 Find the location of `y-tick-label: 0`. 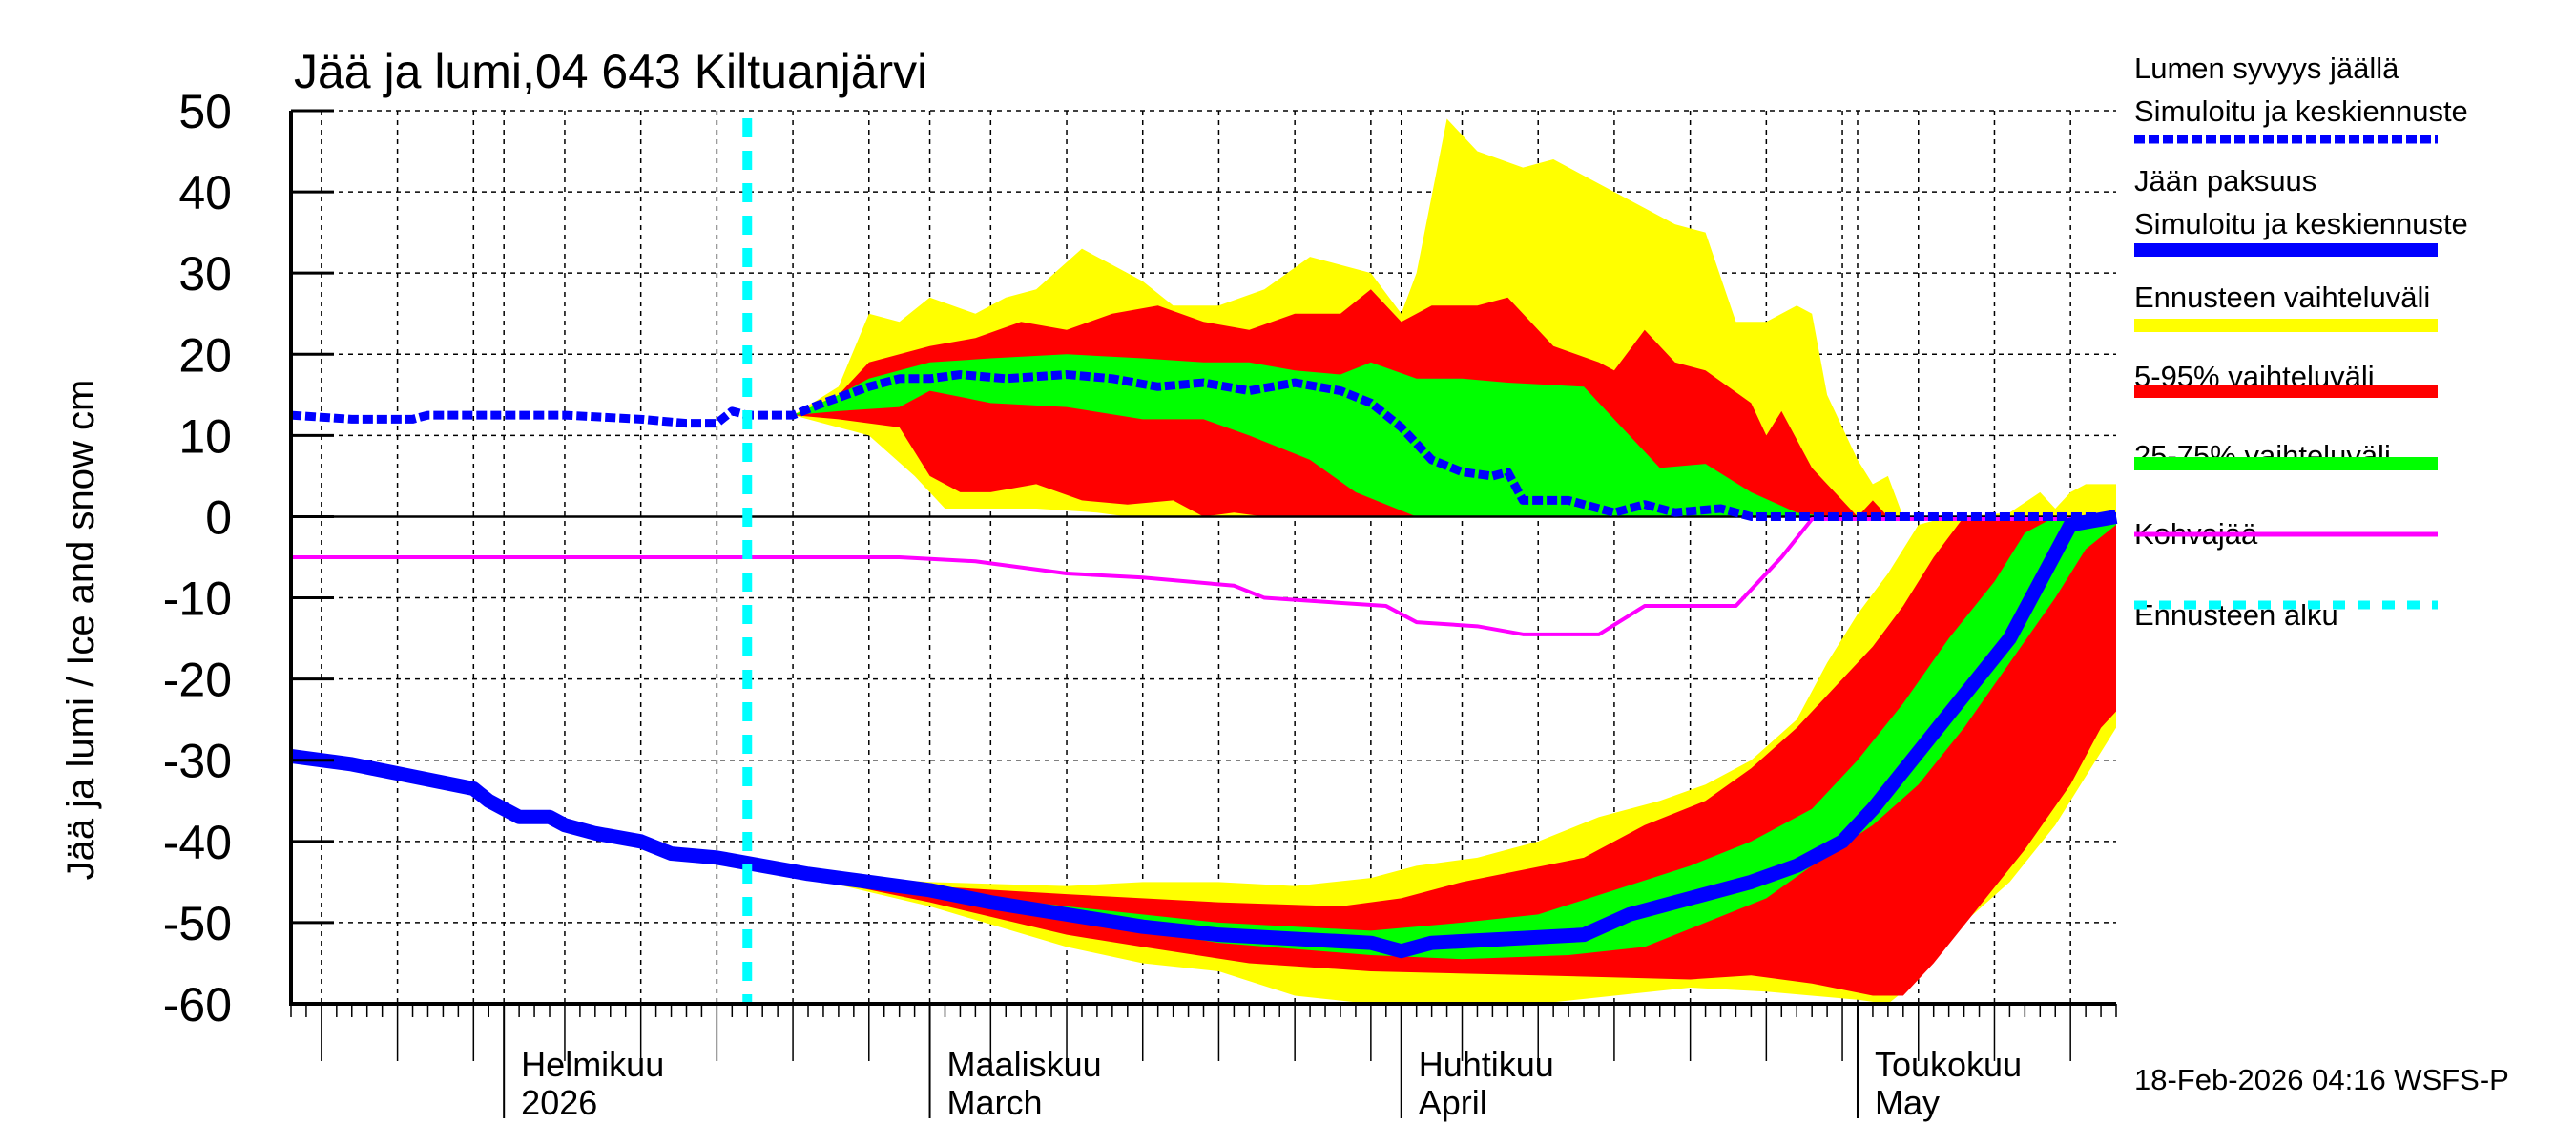

y-tick-label: 0 is located at coordinates (218, 517).